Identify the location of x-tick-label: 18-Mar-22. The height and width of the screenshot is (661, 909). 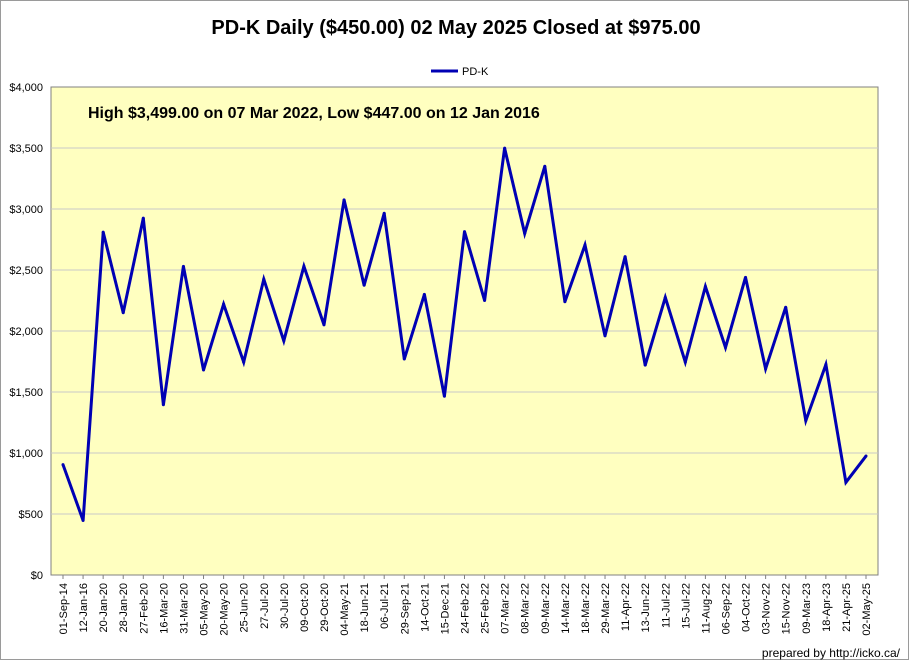
(586, 608).